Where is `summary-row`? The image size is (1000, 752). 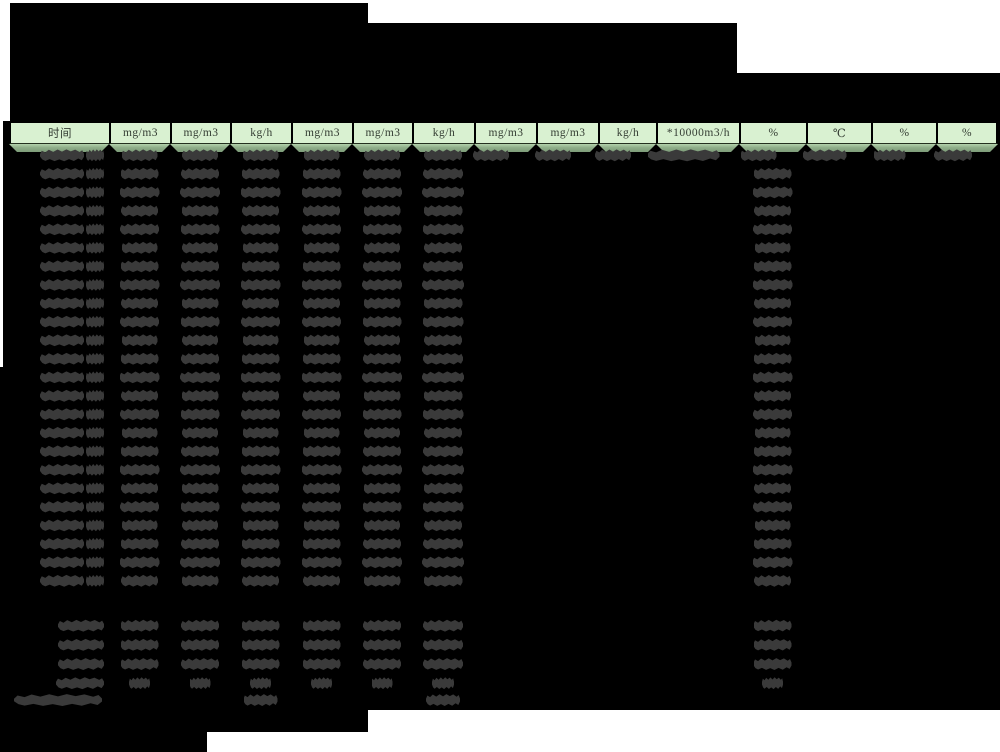 summary-row is located at coordinates (503, 683).